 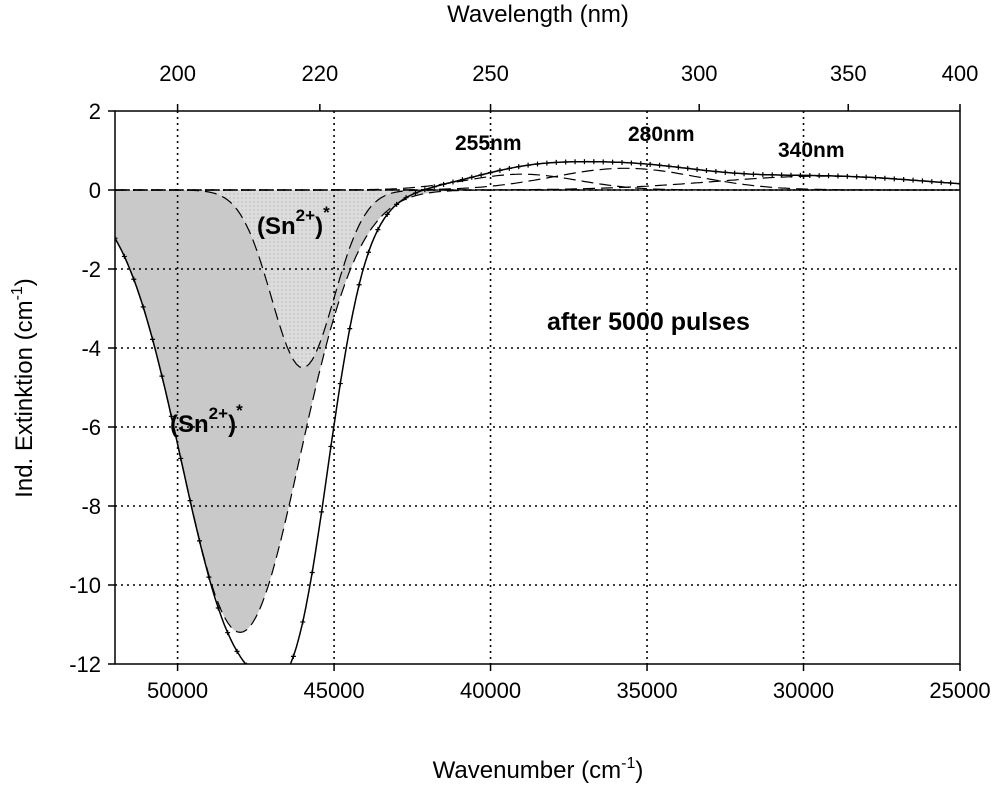 I want to click on x-tick-label: 35000, so click(x=646, y=690).